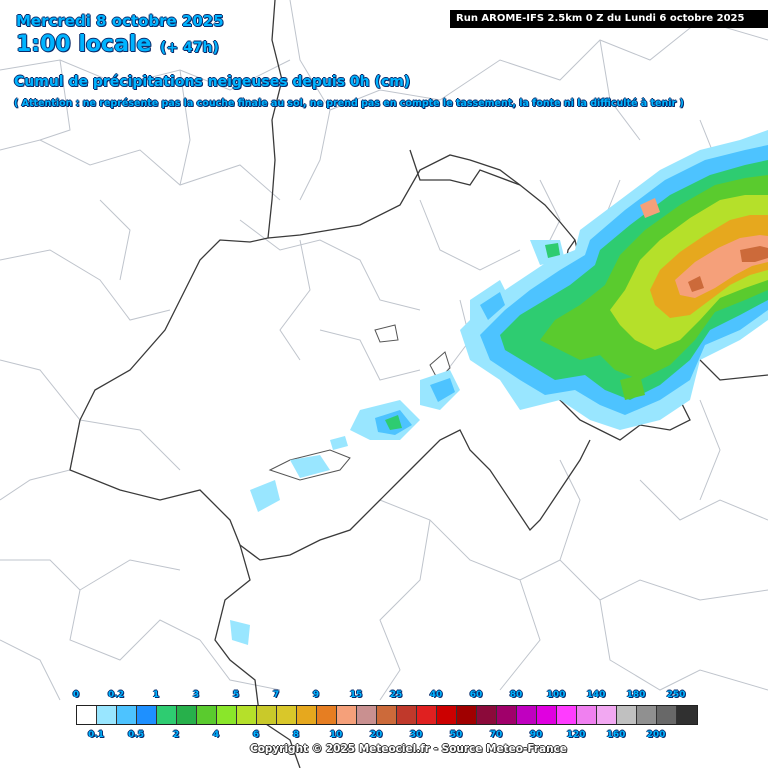 The height and width of the screenshot is (768, 768). Describe the element at coordinates (116, 695) in the screenshot. I see `legend-label-top: 0.2` at that location.